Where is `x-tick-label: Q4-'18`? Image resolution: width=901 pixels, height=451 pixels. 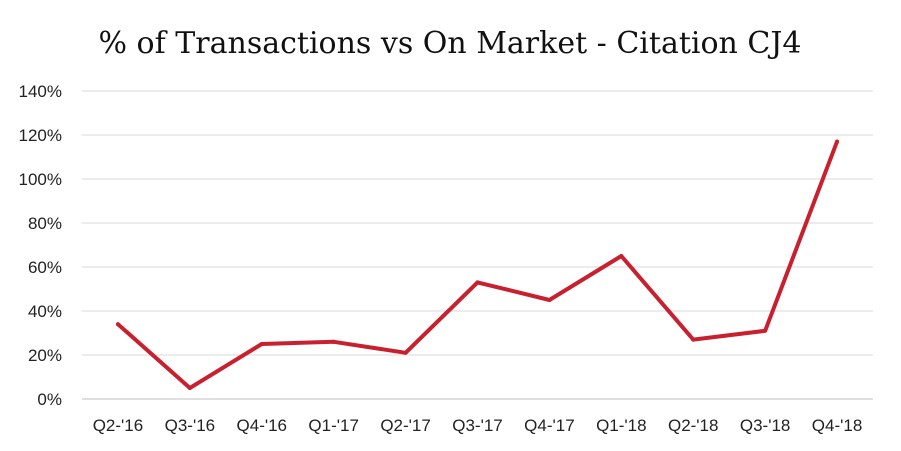 x-tick-label: Q4-'18 is located at coordinates (837, 425).